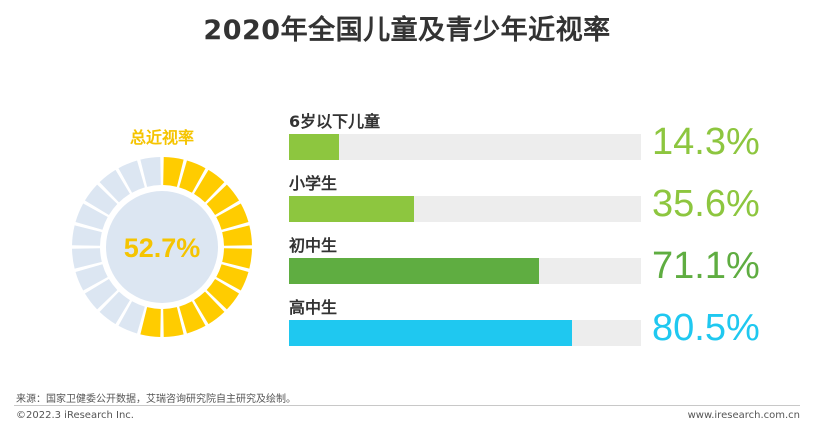 The width and height of the screenshot is (814, 433). Describe the element at coordinates (706, 266) in the screenshot. I see `bar-value-label: 71.1%` at that location.